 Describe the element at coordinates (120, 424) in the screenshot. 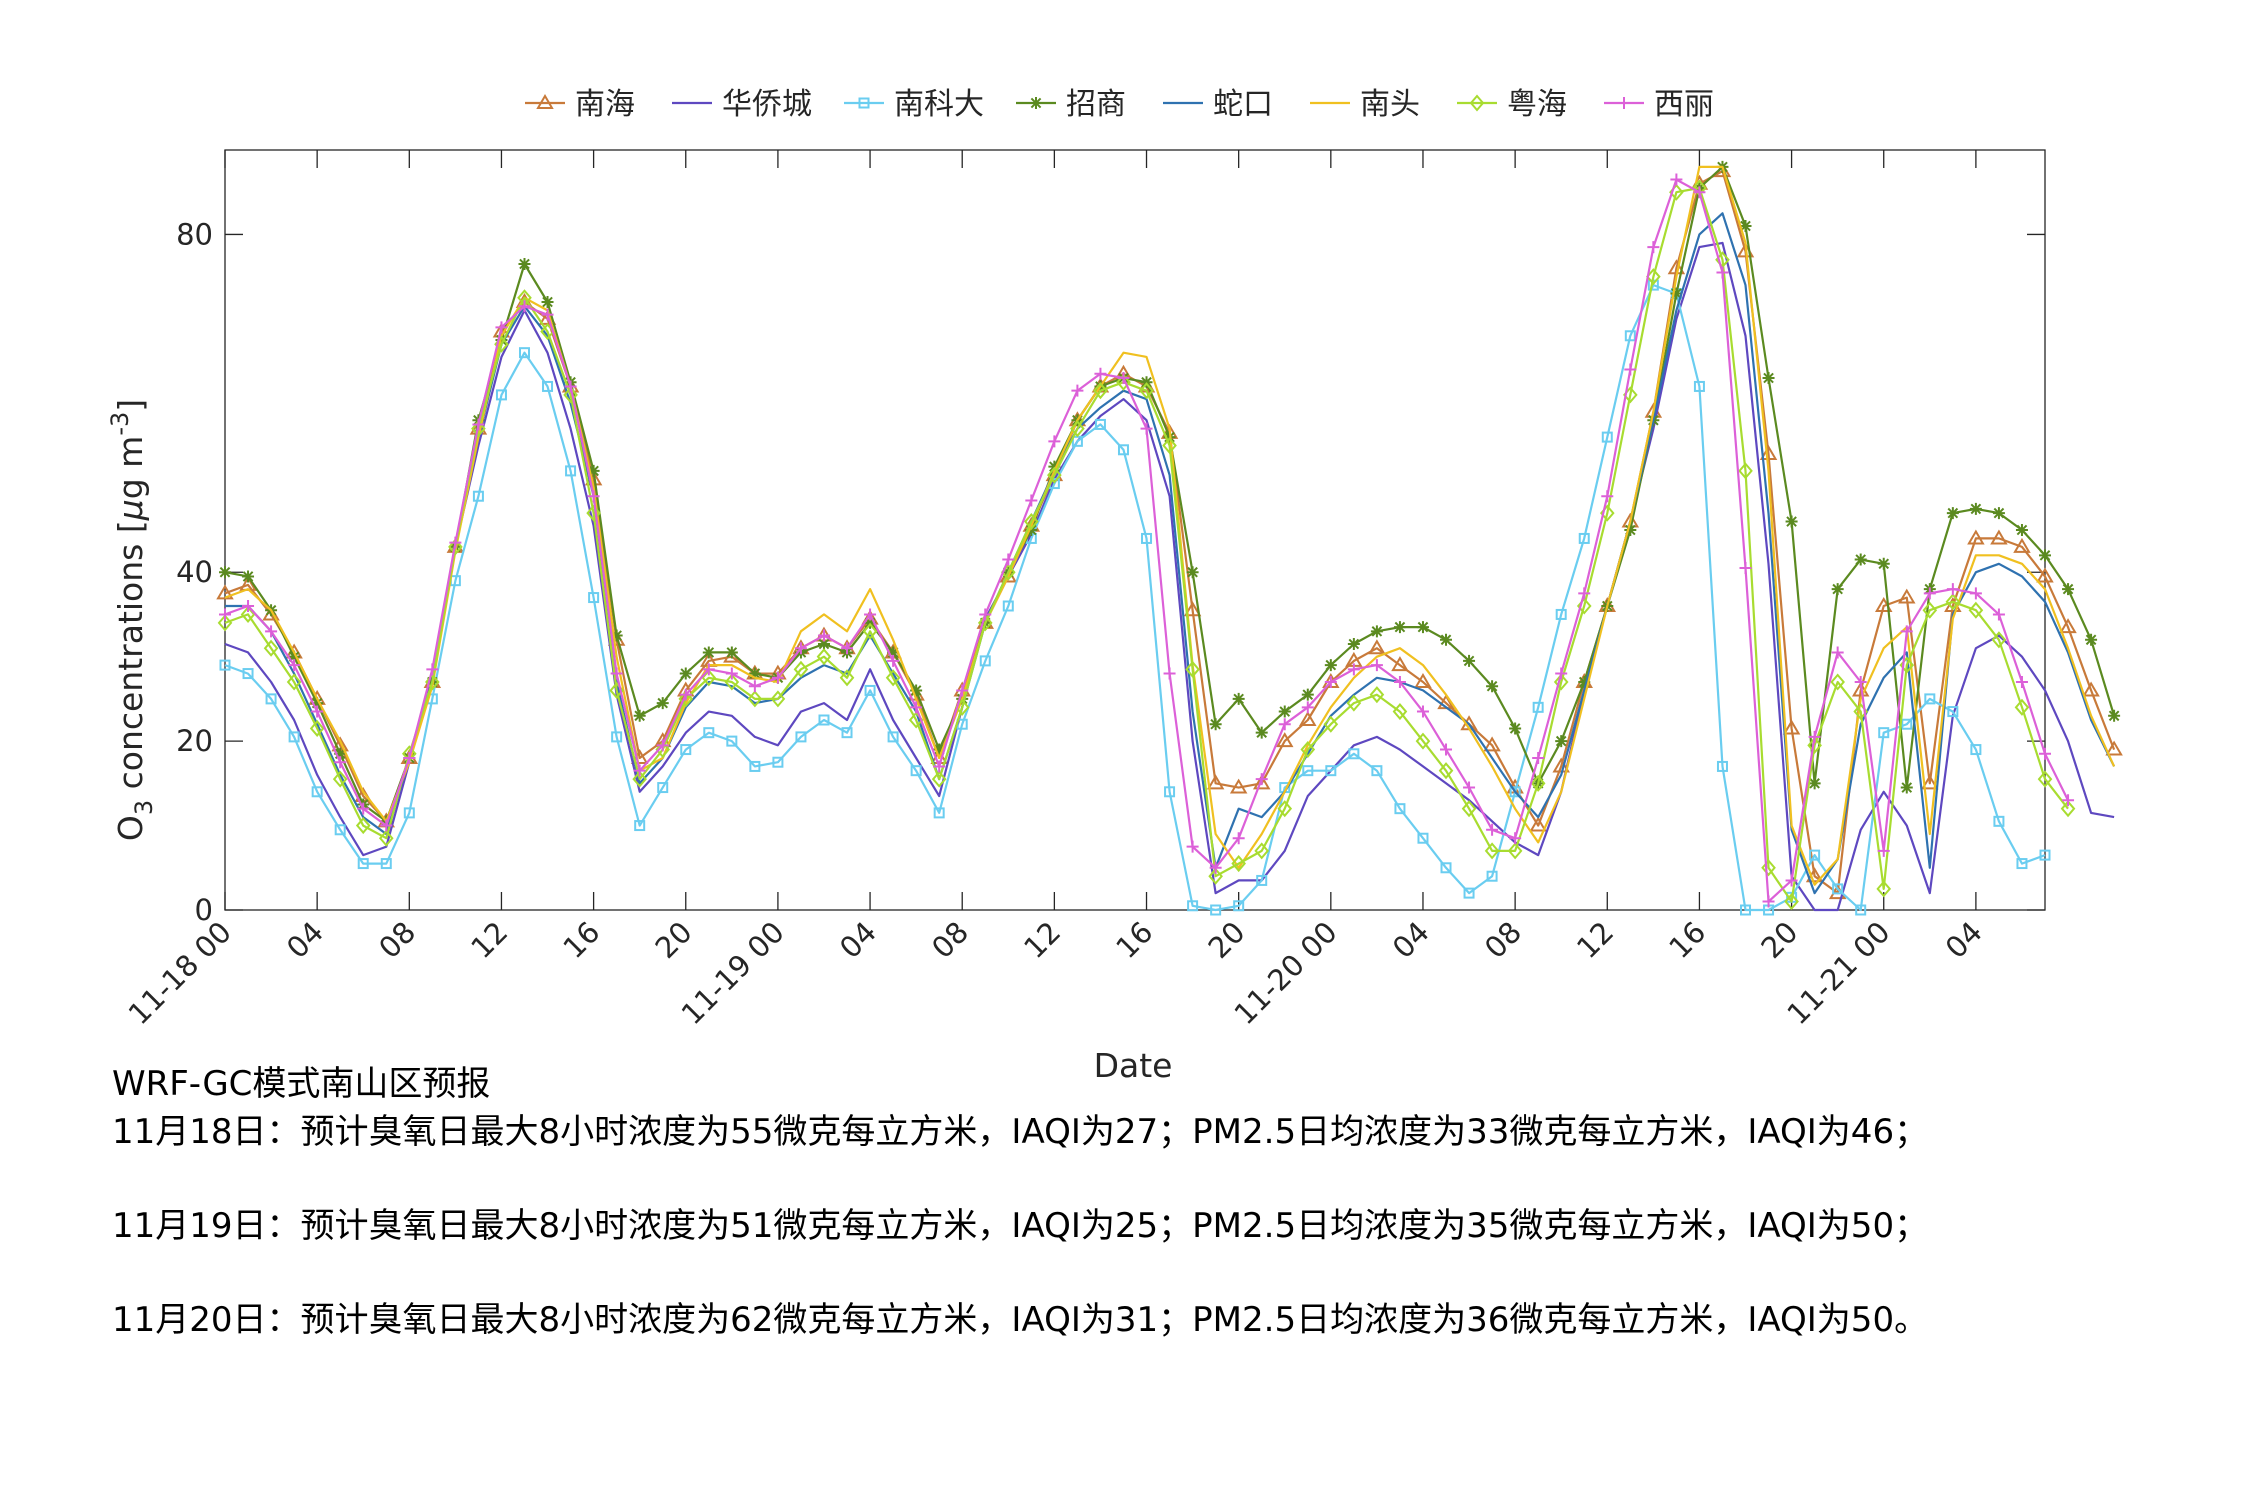

I see `y-axis-title-superscript: -3` at that location.